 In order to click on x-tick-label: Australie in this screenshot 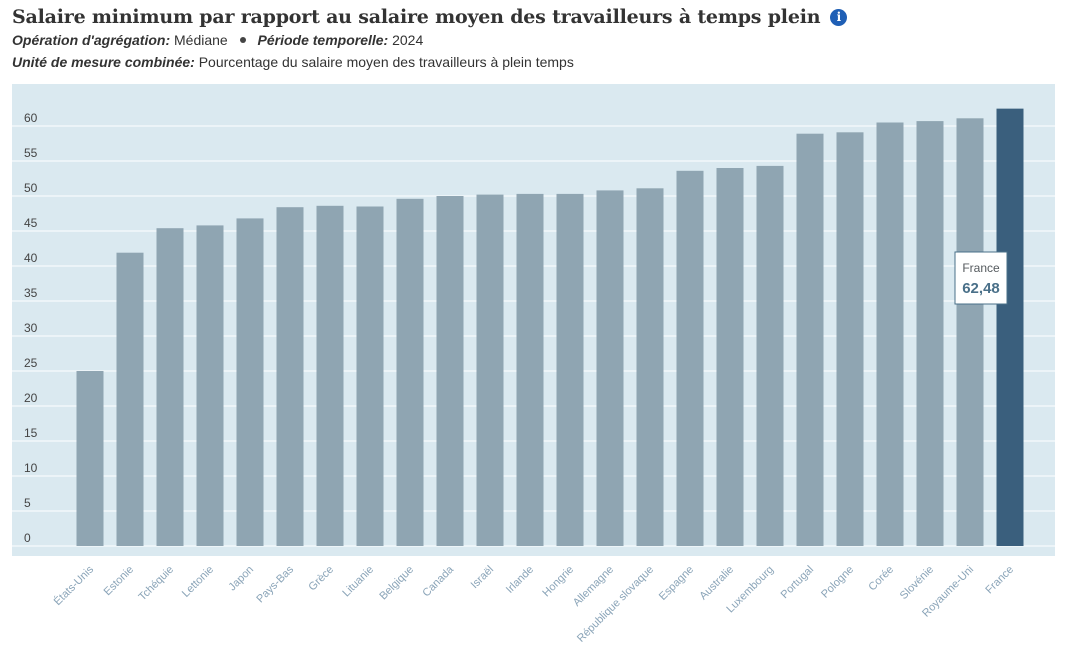, I will do `click(716, 583)`.